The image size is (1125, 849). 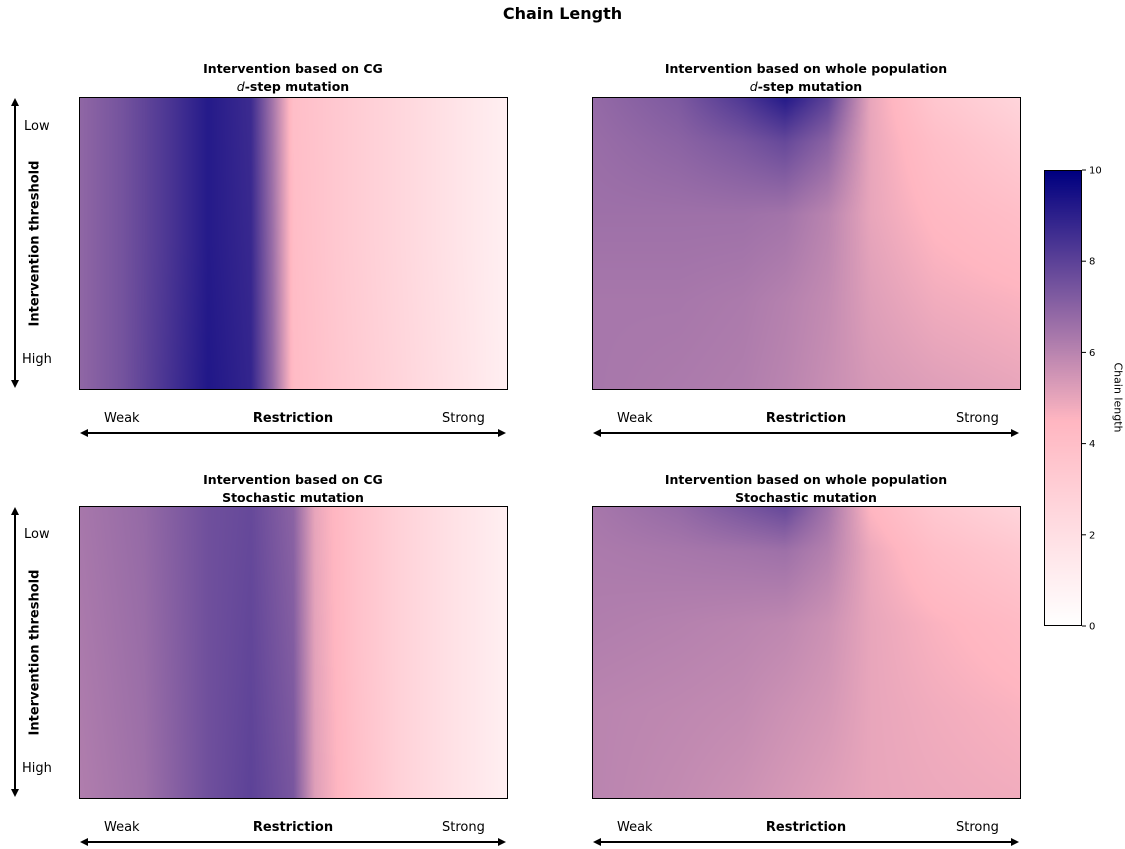 I want to click on panel-title: Intervention based on CG d-step mutation, so click(x=293, y=78).